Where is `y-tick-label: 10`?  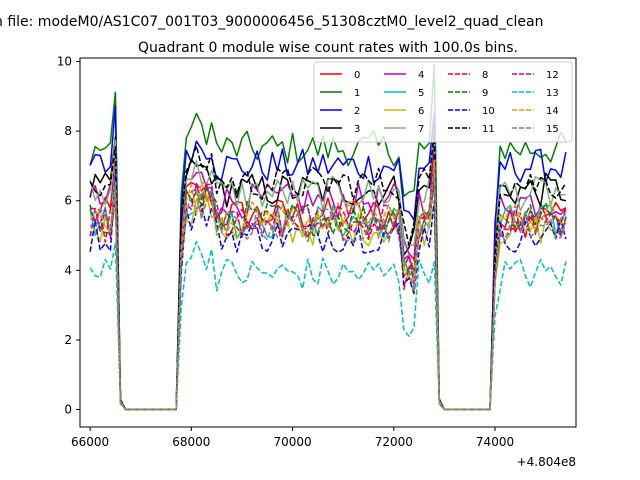 y-tick-label: 10 is located at coordinates (64, 61).